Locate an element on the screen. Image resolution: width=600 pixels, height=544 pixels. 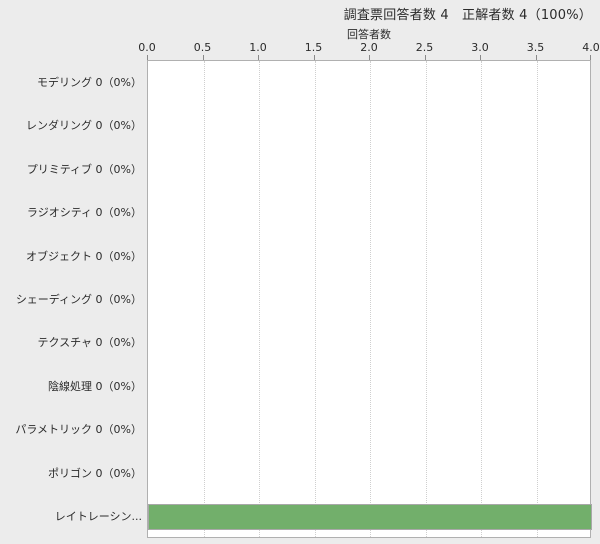
bar is located at coordinates (370, 517).